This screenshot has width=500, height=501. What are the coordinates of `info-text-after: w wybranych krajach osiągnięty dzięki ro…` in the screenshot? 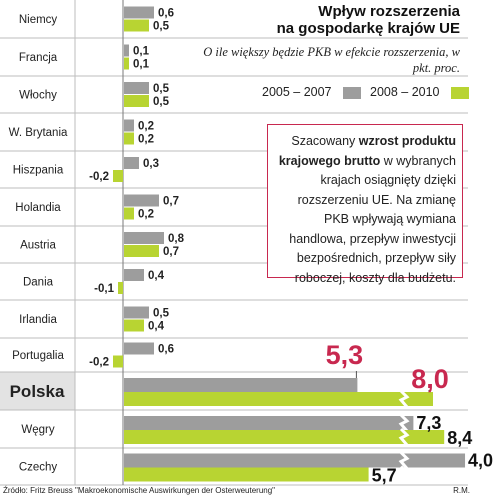 It's located at (372, 219).